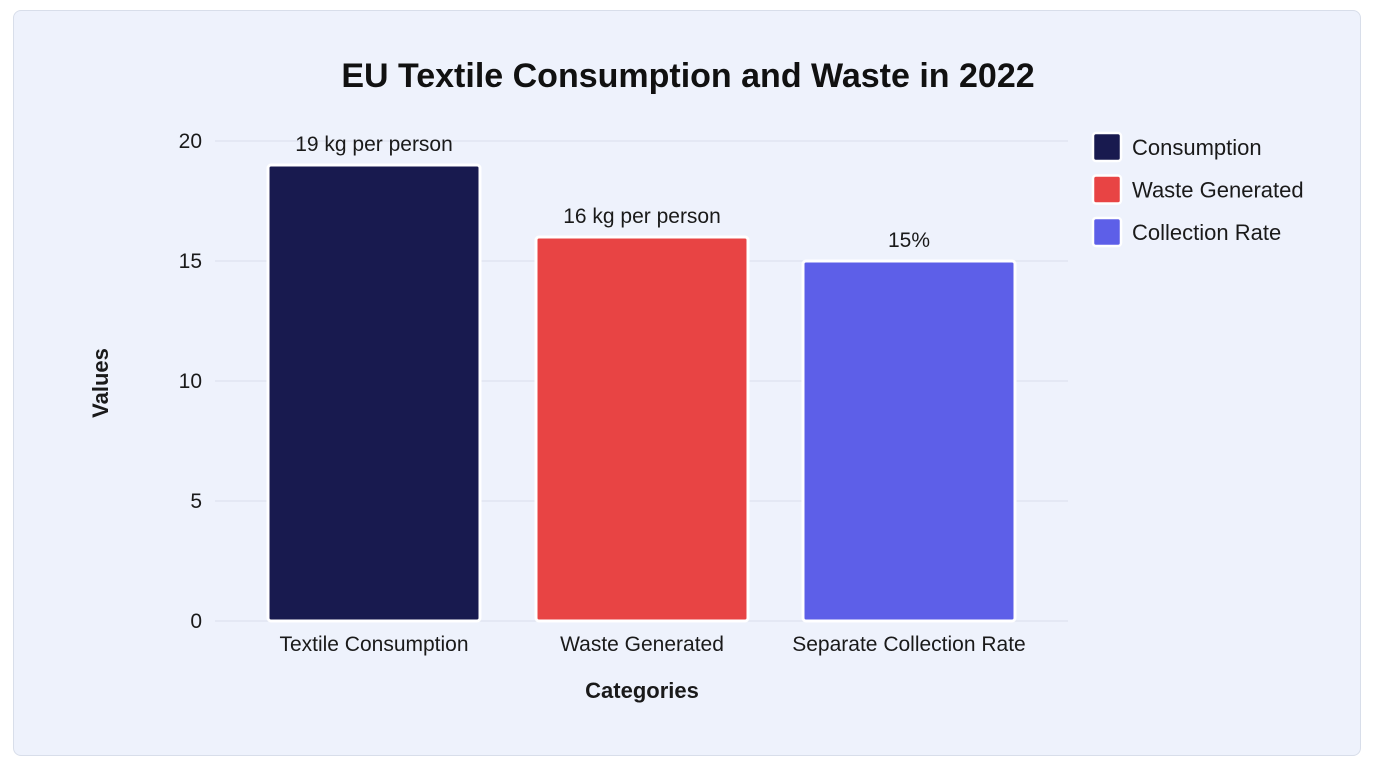 The height and width of the screenshot is (768, 1376). I want to click on y-tick-label: 15, so click(190, 261).